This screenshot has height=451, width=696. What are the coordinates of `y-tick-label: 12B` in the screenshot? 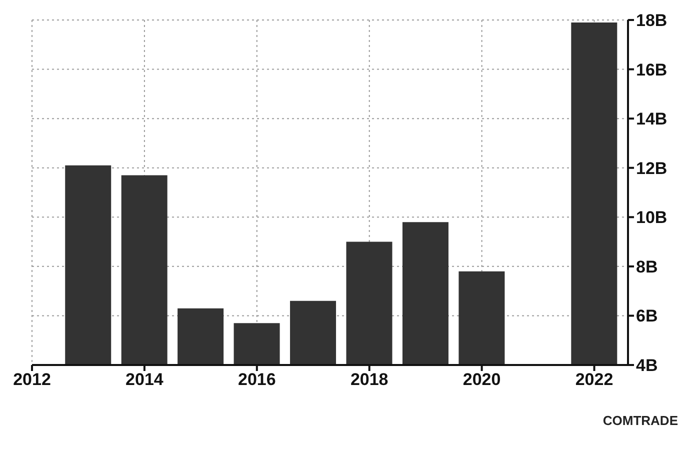 It's located at (652, 168).